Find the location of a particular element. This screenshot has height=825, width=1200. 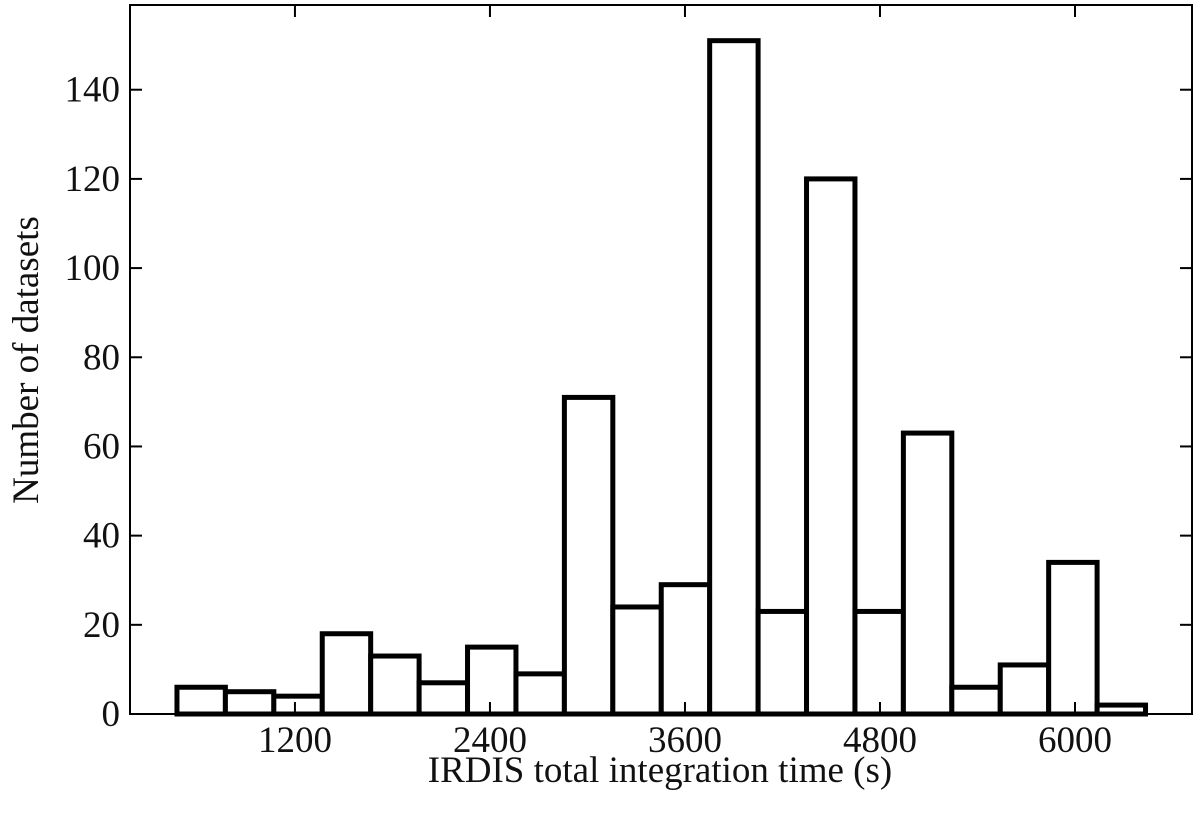

y-tick-label: 100 is located at coordinates (93, 268).